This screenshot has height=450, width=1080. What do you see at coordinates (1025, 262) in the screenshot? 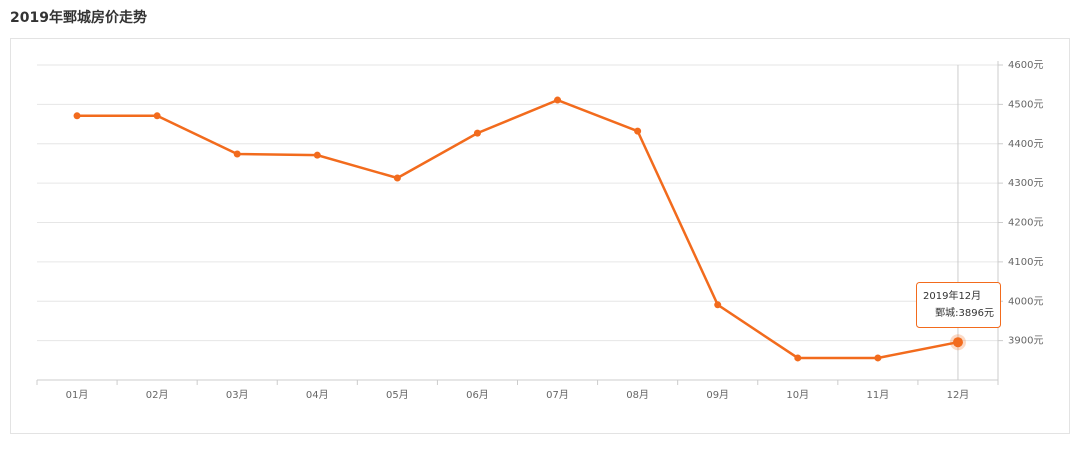
I see `y-tick-label: 4100元` at bounding box center [1025, 262].